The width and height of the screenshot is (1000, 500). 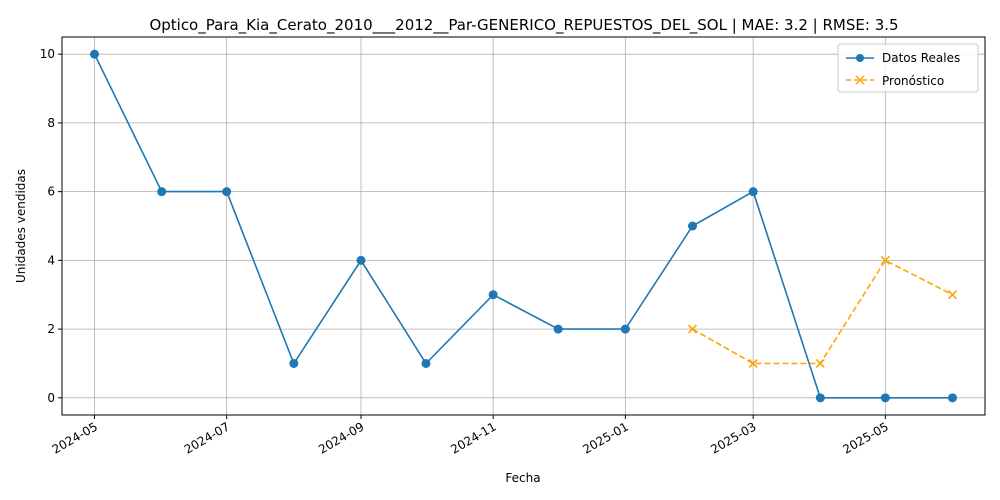 What do you see at coordinates (51, 329) in the screenshot?
I see `y-tick-label: 2` at bounding box center [51, 329].